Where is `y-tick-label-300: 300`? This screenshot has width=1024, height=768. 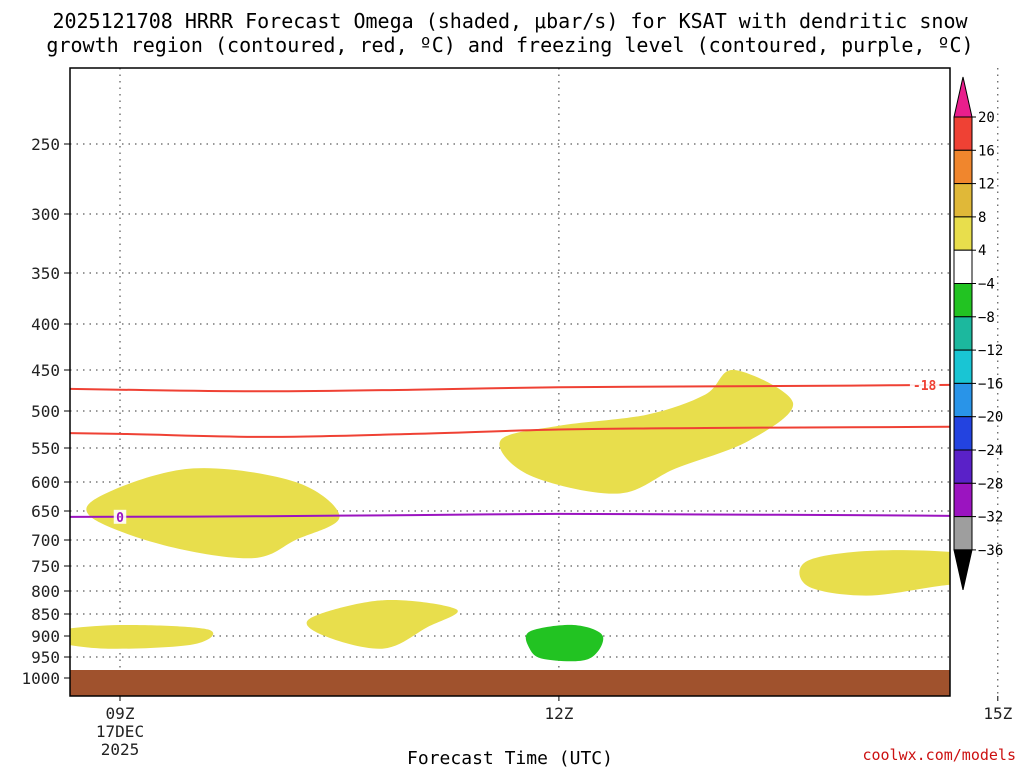 y-tick-label-300: 300 is located at coordinates (45, 214).